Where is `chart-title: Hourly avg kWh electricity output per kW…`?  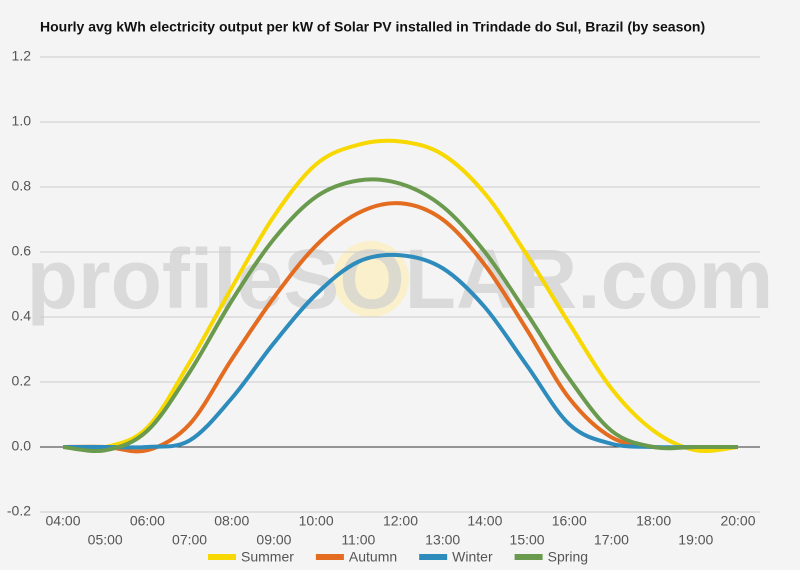 chart-title: Hourly avg kWh electricity output per kW… is located at coordinates (372, 27).